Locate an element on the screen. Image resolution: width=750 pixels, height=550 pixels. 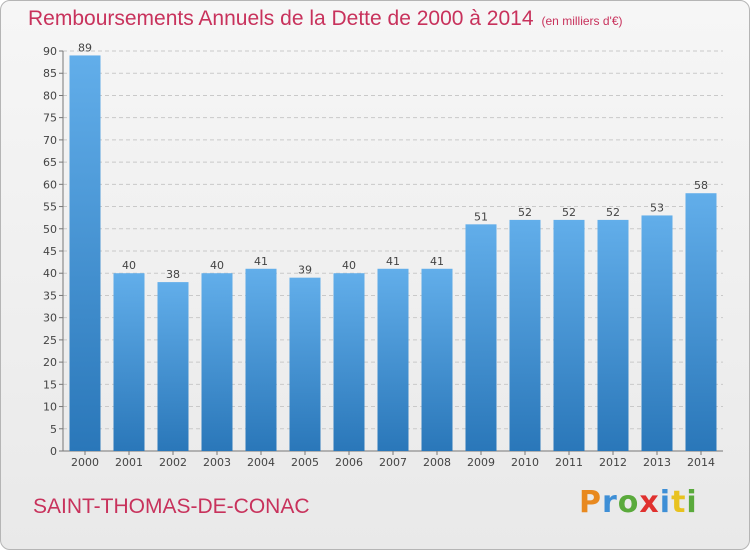
data-label: 39 is located at coordinates (305, 270).